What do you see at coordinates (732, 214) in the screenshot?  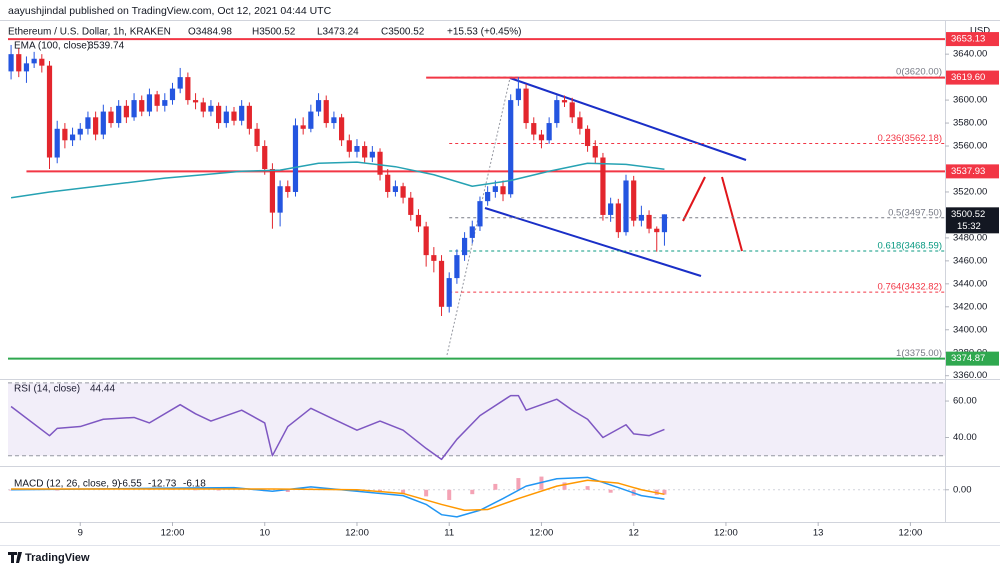 I see `arrow-down` at bounding box center [732, 214].